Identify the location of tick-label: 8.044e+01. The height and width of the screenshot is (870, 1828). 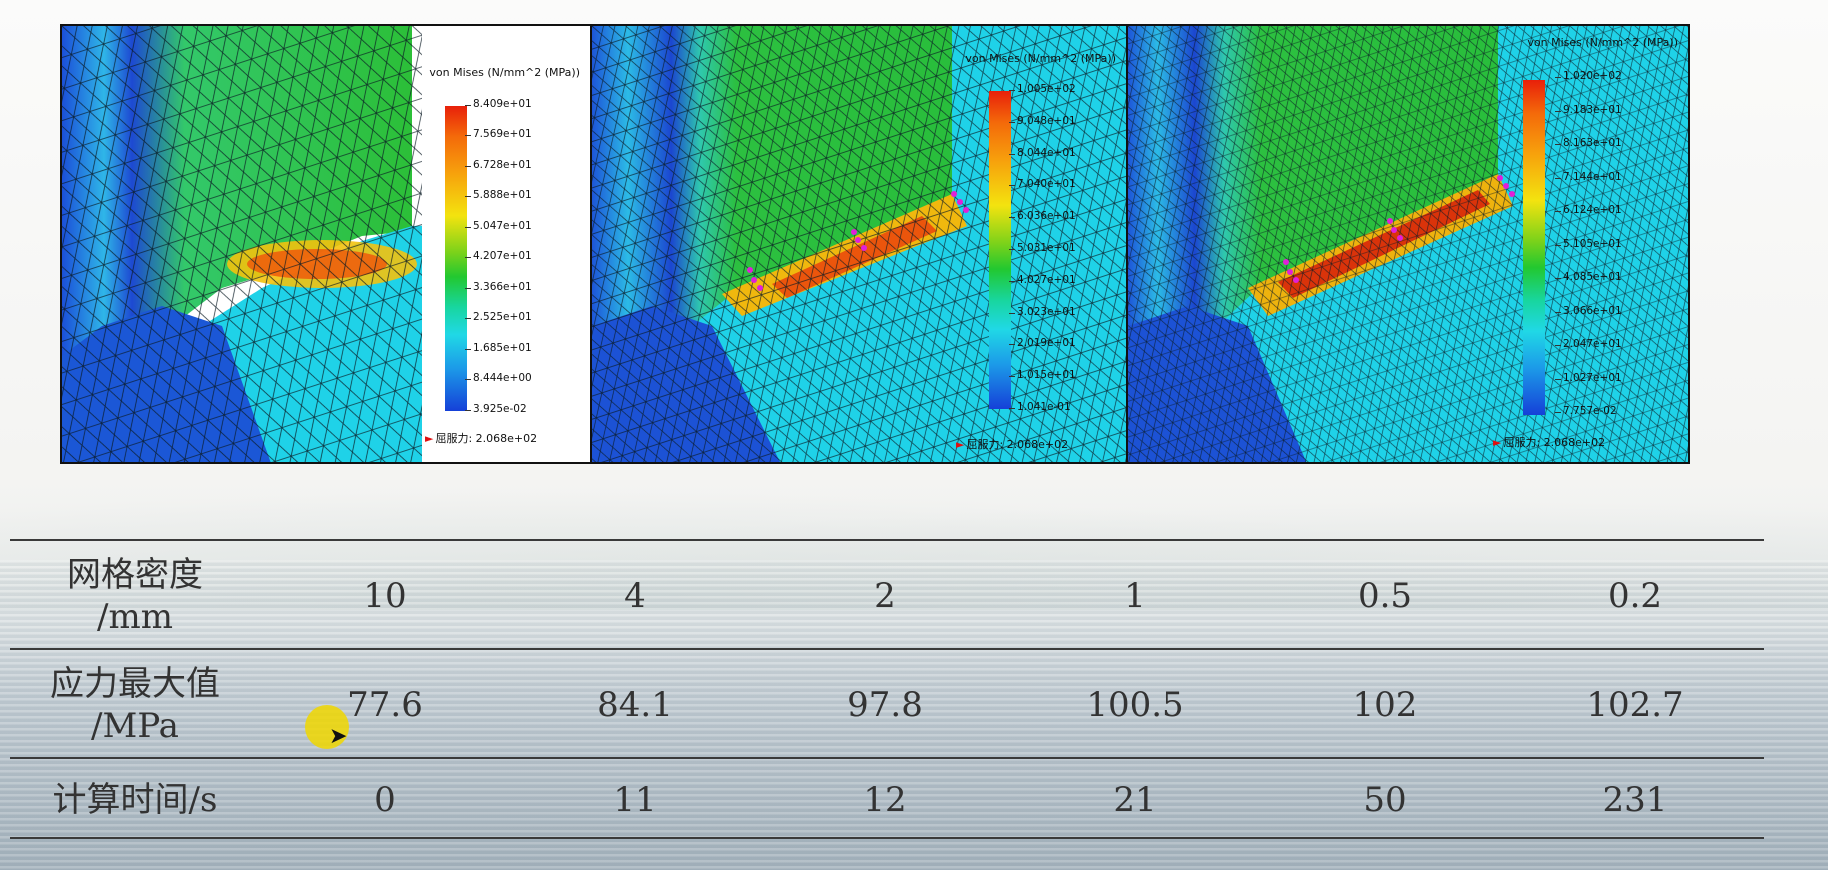
(1042, 153).